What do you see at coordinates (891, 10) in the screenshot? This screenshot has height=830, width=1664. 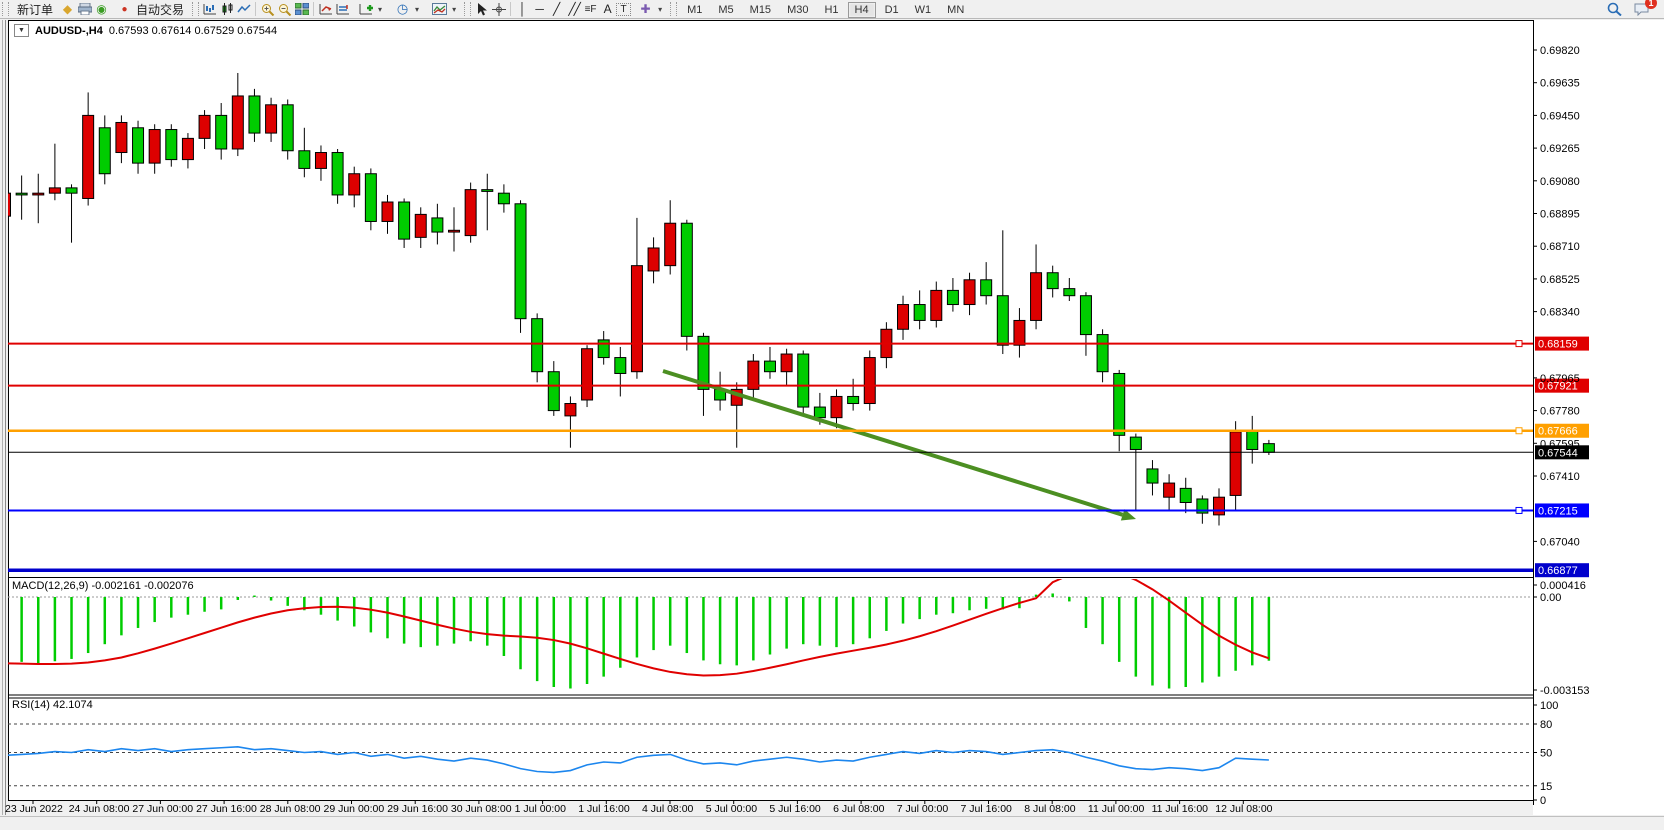 I see `timeframe-d1: D1` at bounding box center [891, 10].